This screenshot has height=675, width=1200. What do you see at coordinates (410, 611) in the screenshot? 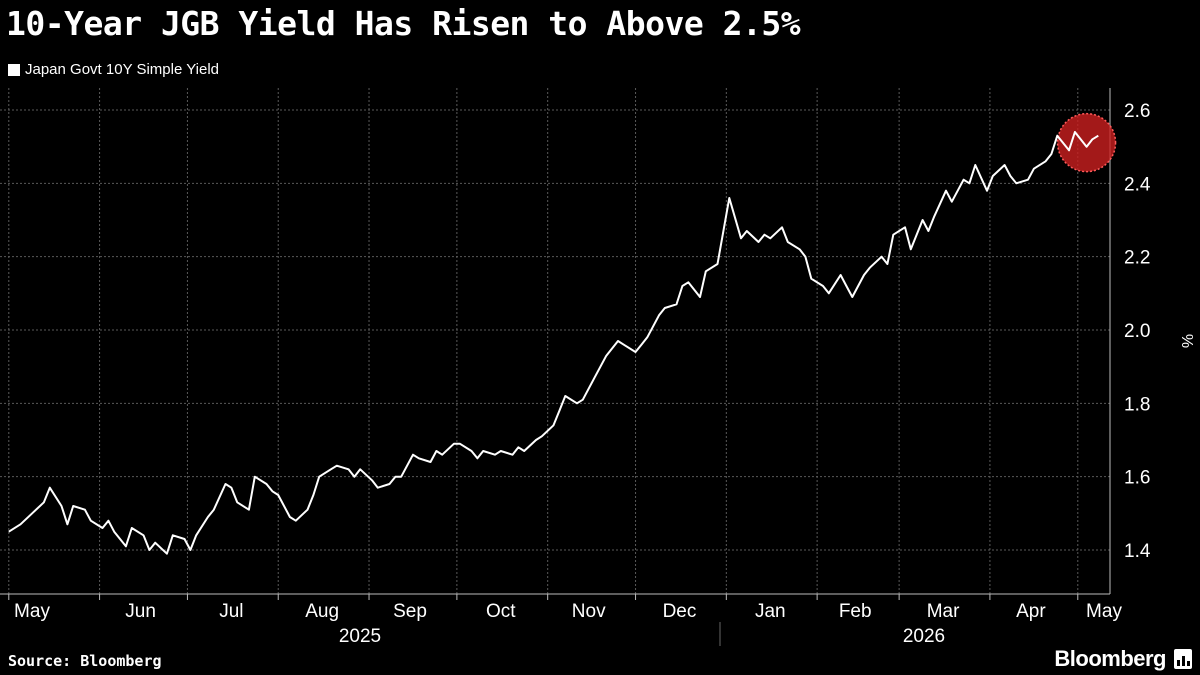
I see `x-tick-label: Sep` at bounding box center [410, 611].